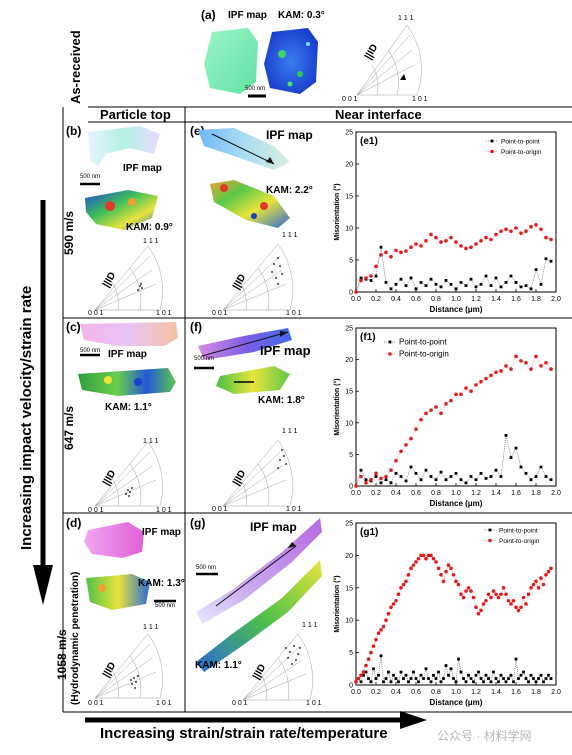  I want to click on right-arrow, so click(256, 720).